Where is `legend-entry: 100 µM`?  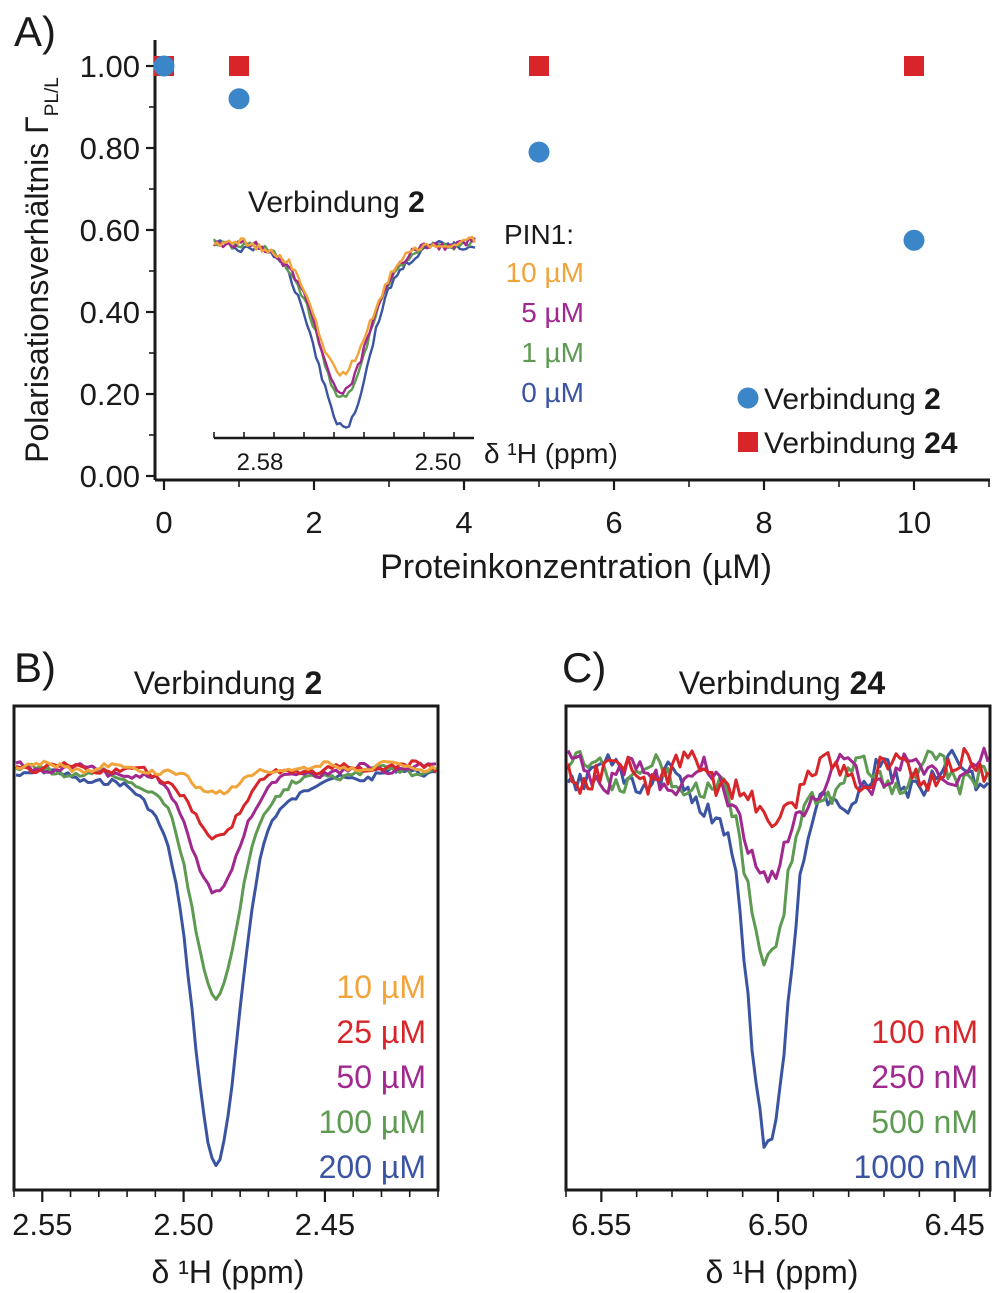 legend-entry: 100 µM is located at coordinates (372, 1122).